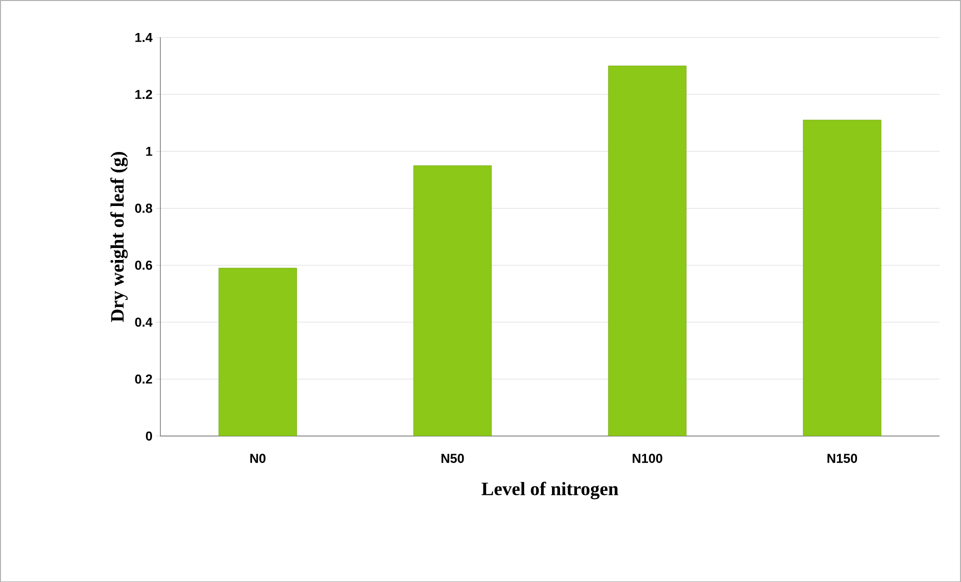  What do you see at coordinates (144, 37) in the screenshot?
I see `y-tick-label: 1.4` at bounding box center [144, 37].